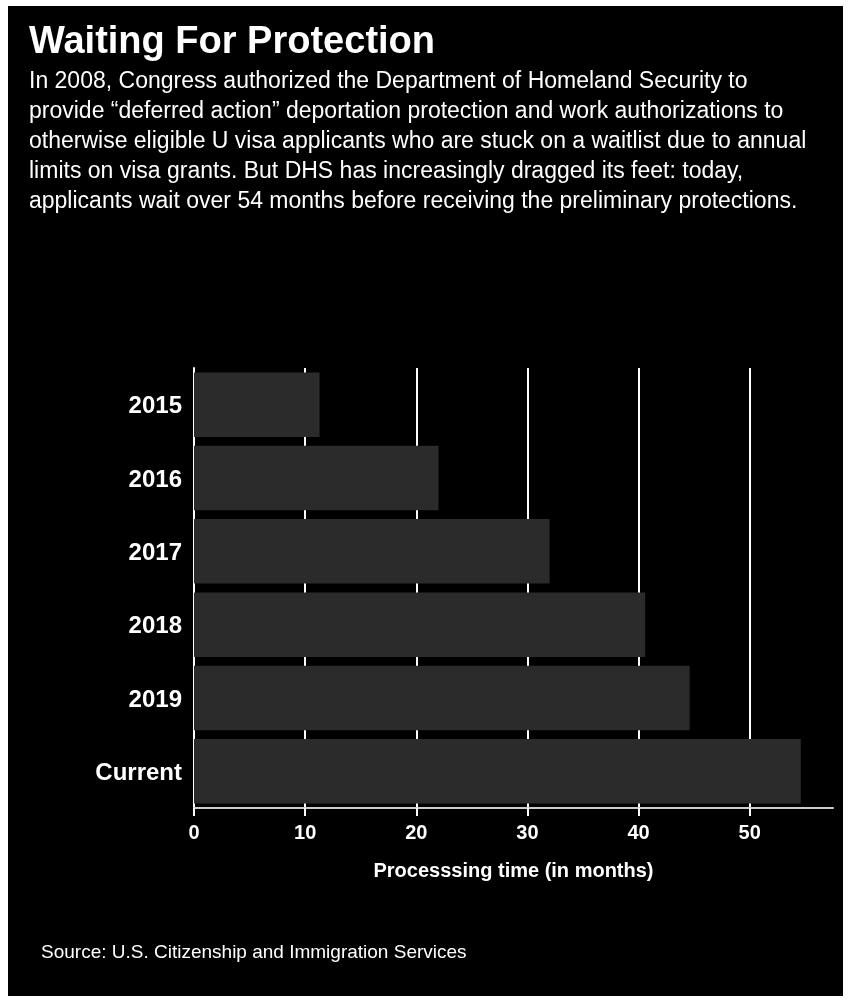  Describe the element at coordinates (416, 832) in the screenshot. I see `x-tick-label: 20` at that location.